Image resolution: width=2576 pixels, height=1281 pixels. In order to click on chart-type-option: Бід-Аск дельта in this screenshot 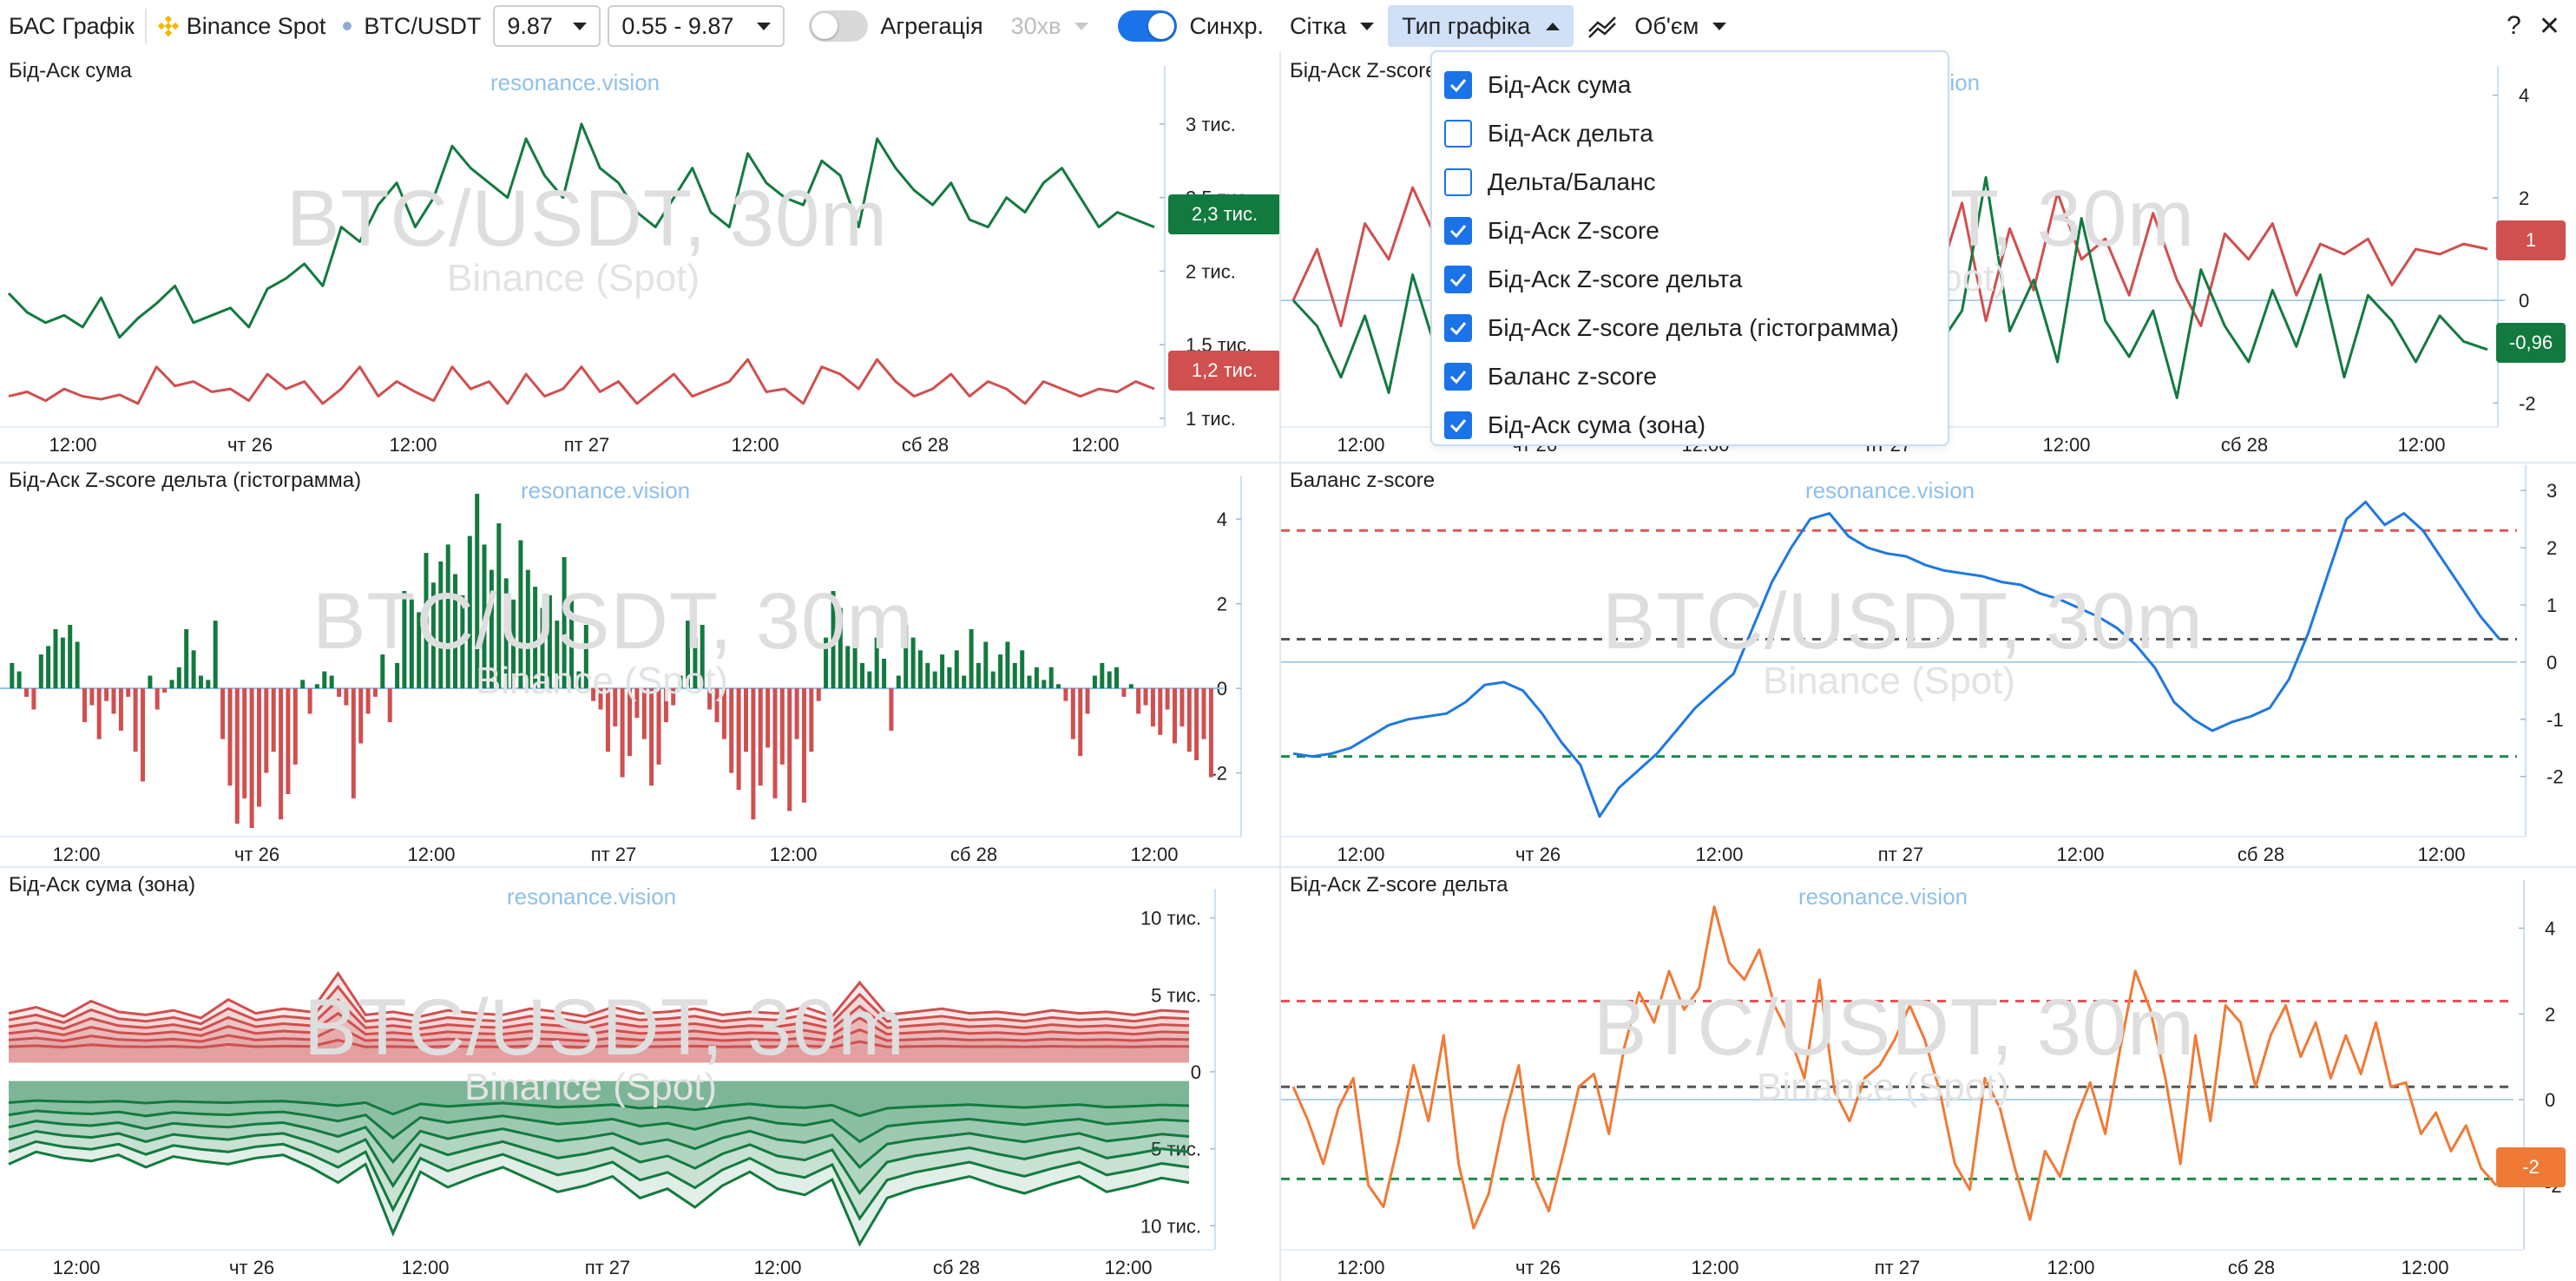, I will do `click(1690, 133)`.